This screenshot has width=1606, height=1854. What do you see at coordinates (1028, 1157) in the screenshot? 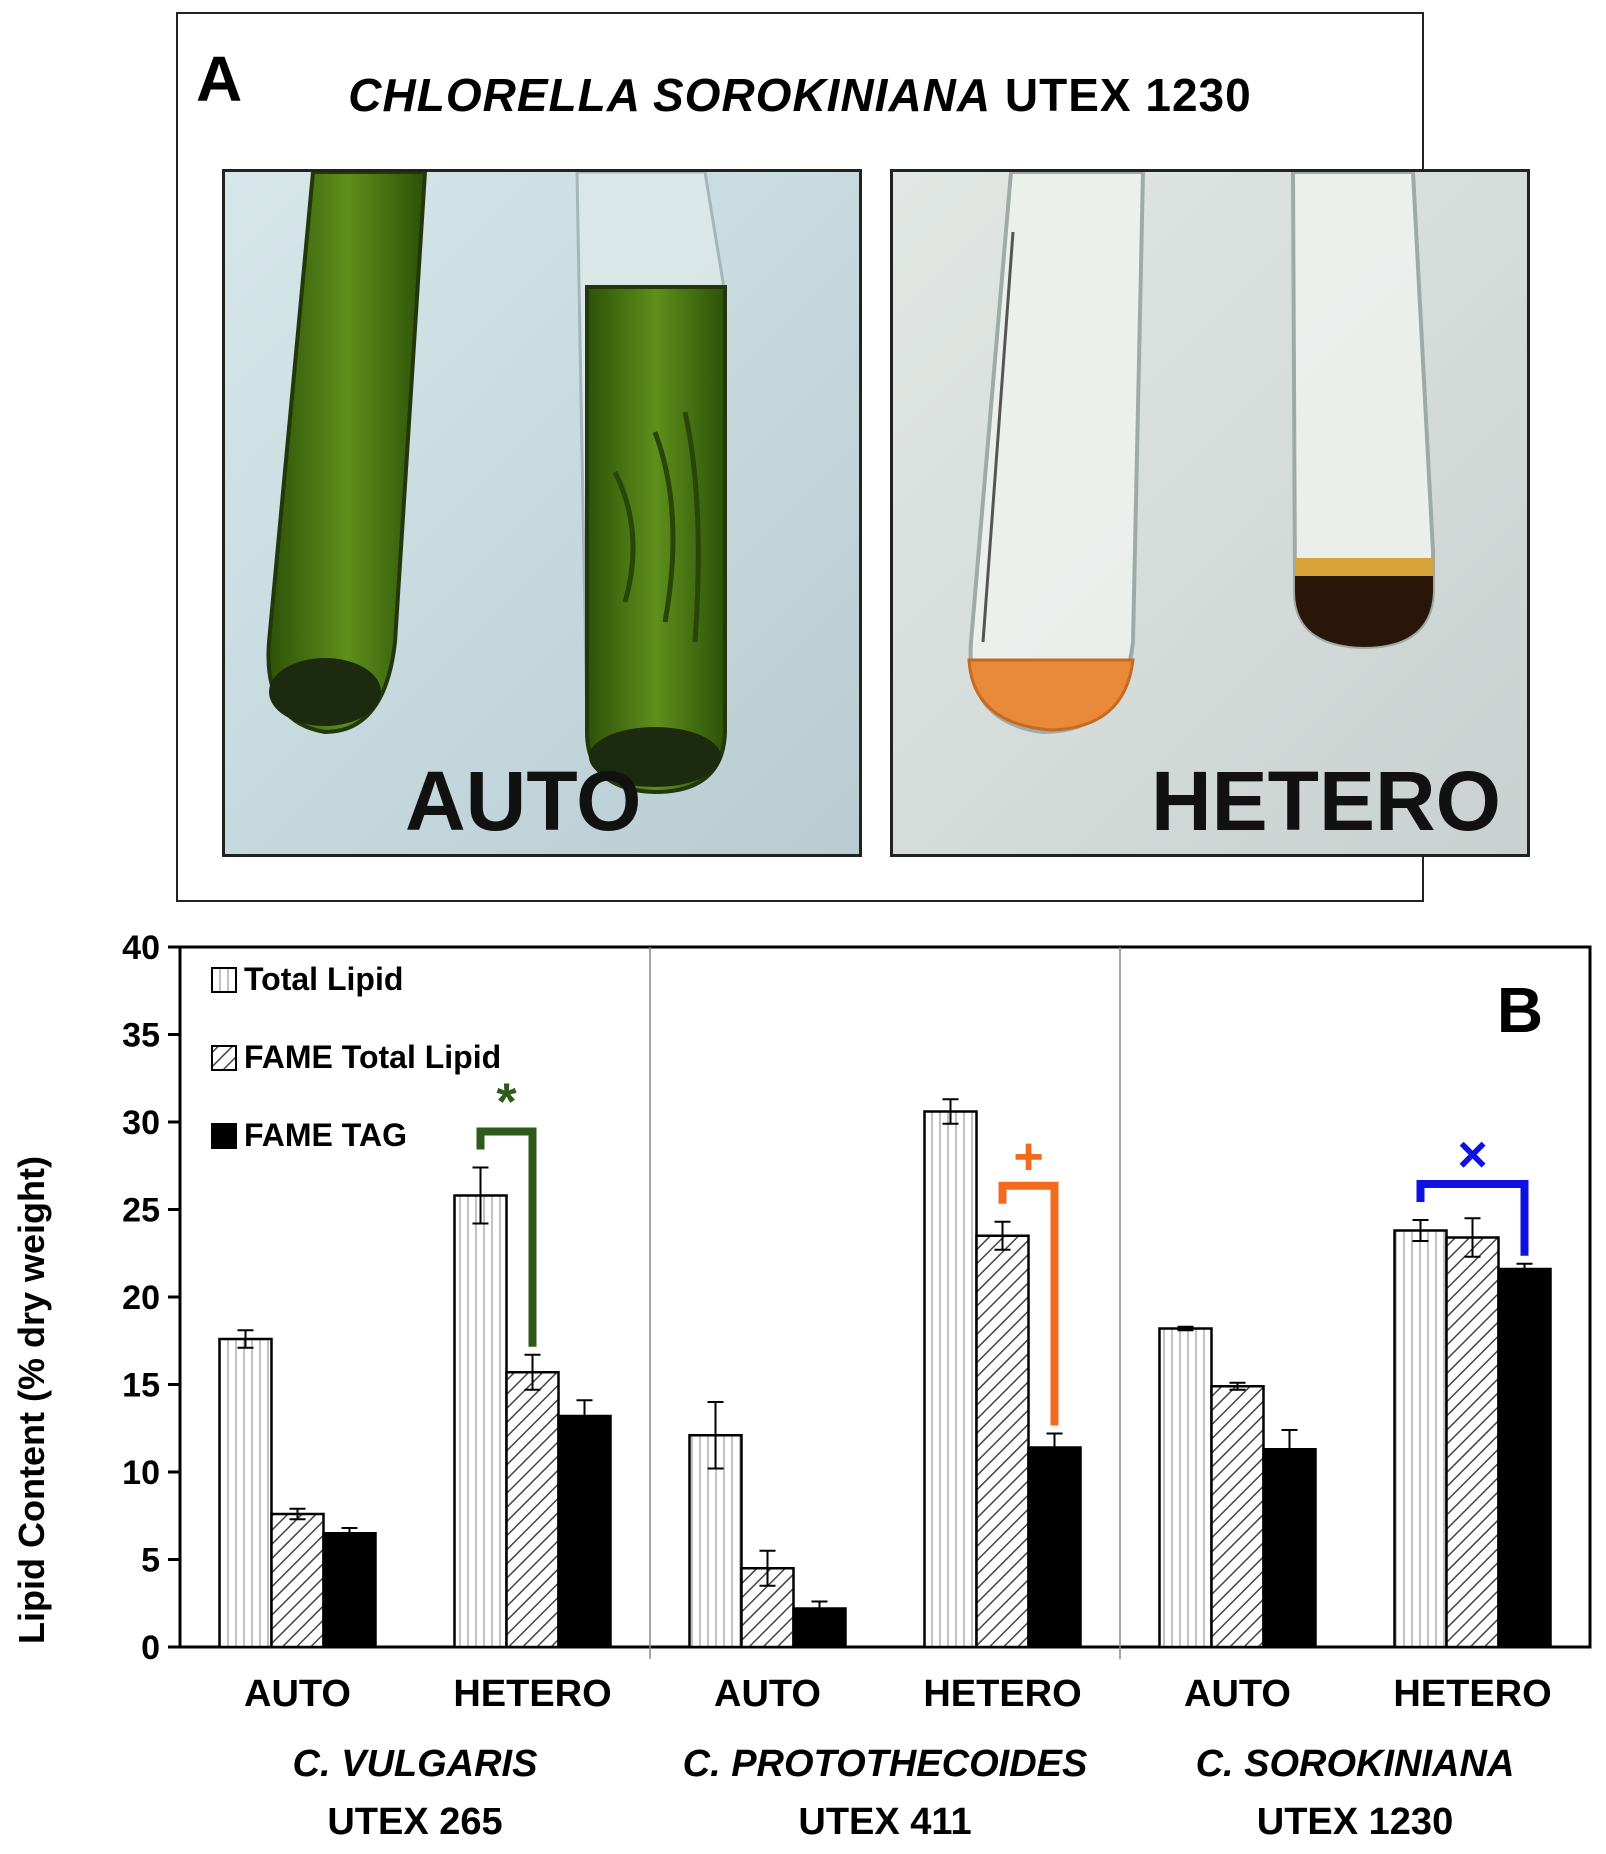
I see `significance-marker: +` at bounding box center [1028, 1157].